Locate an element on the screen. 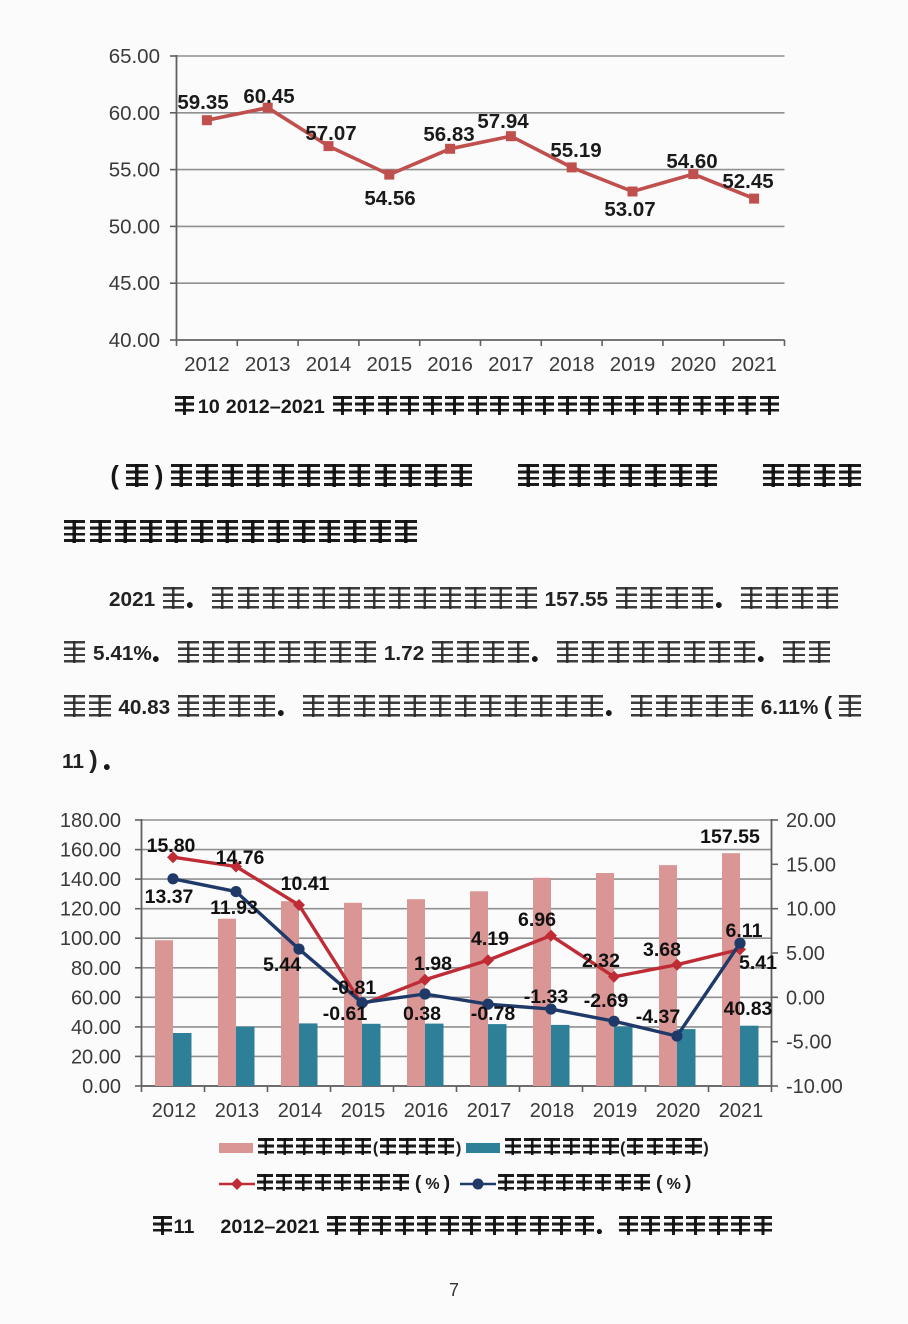 The width and height of the screenshot is (908, 1324). svg-text: 45.00 is located at coordinates (134, 283).